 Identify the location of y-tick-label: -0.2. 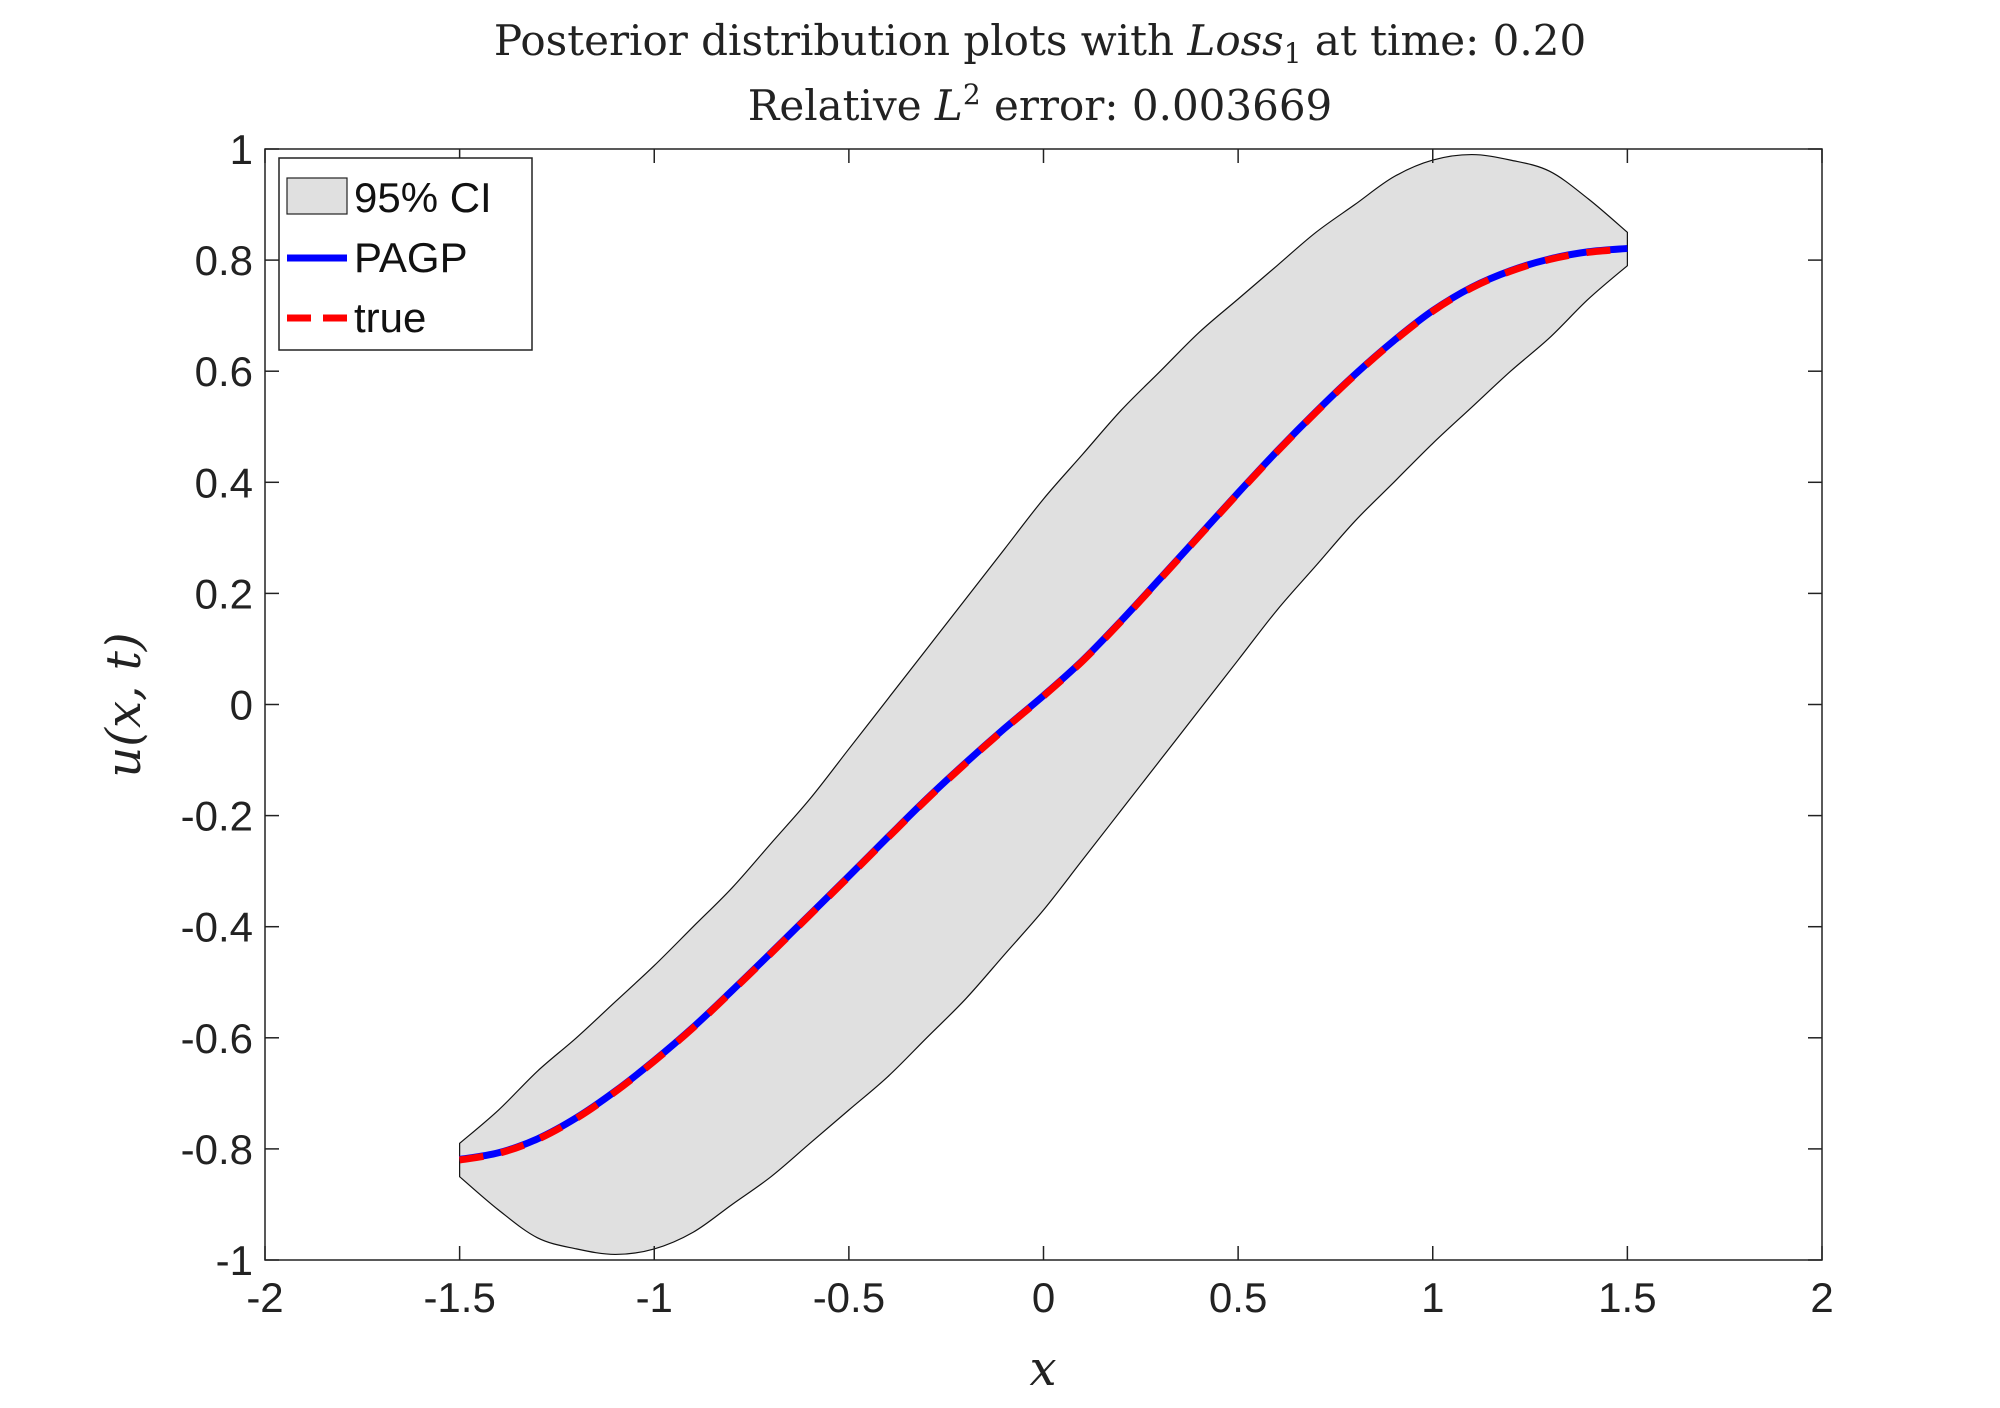
(217, 816).